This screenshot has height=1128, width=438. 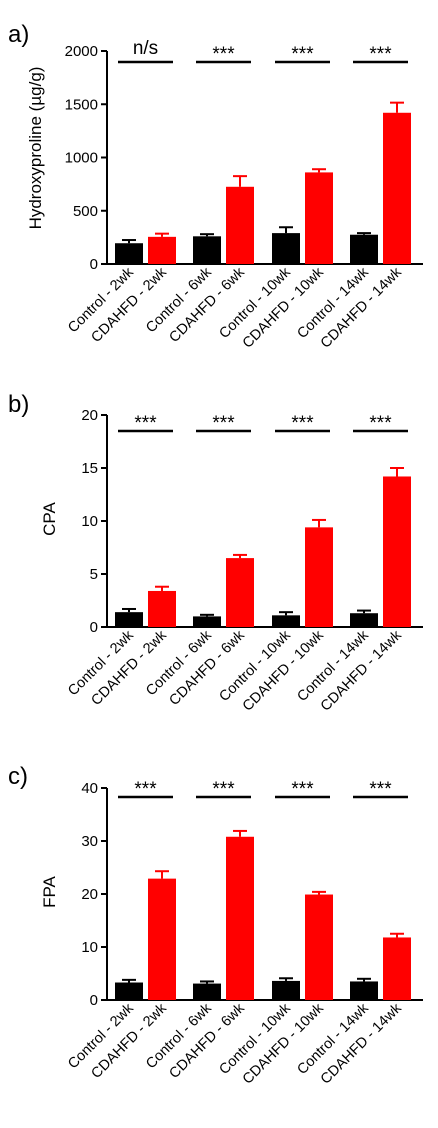 I want to click on y-tick-label: 2000, so click(x=81, y=51).